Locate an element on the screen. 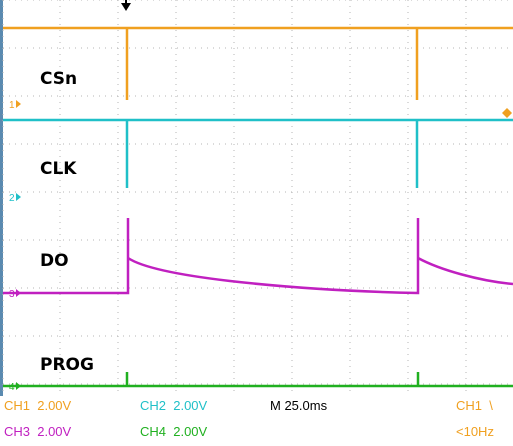  ch1-signal-label: CSn is located at coordinates (58, 79).